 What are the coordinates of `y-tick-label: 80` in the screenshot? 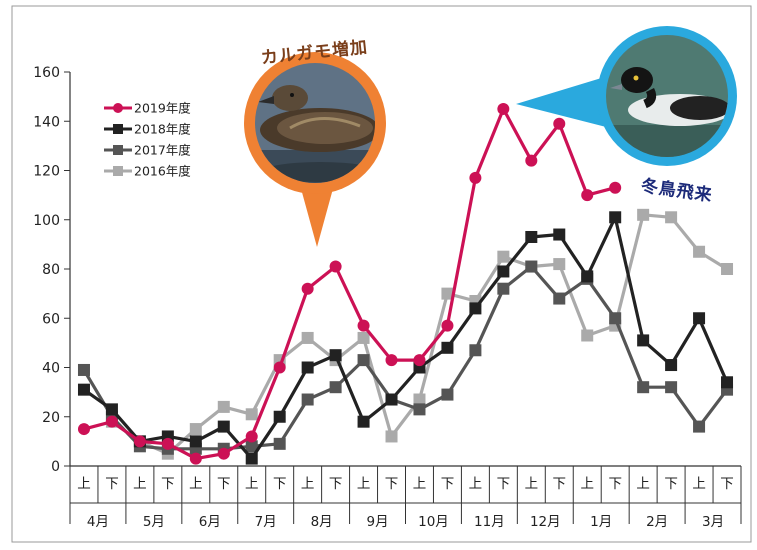 It's located at (51, 270).